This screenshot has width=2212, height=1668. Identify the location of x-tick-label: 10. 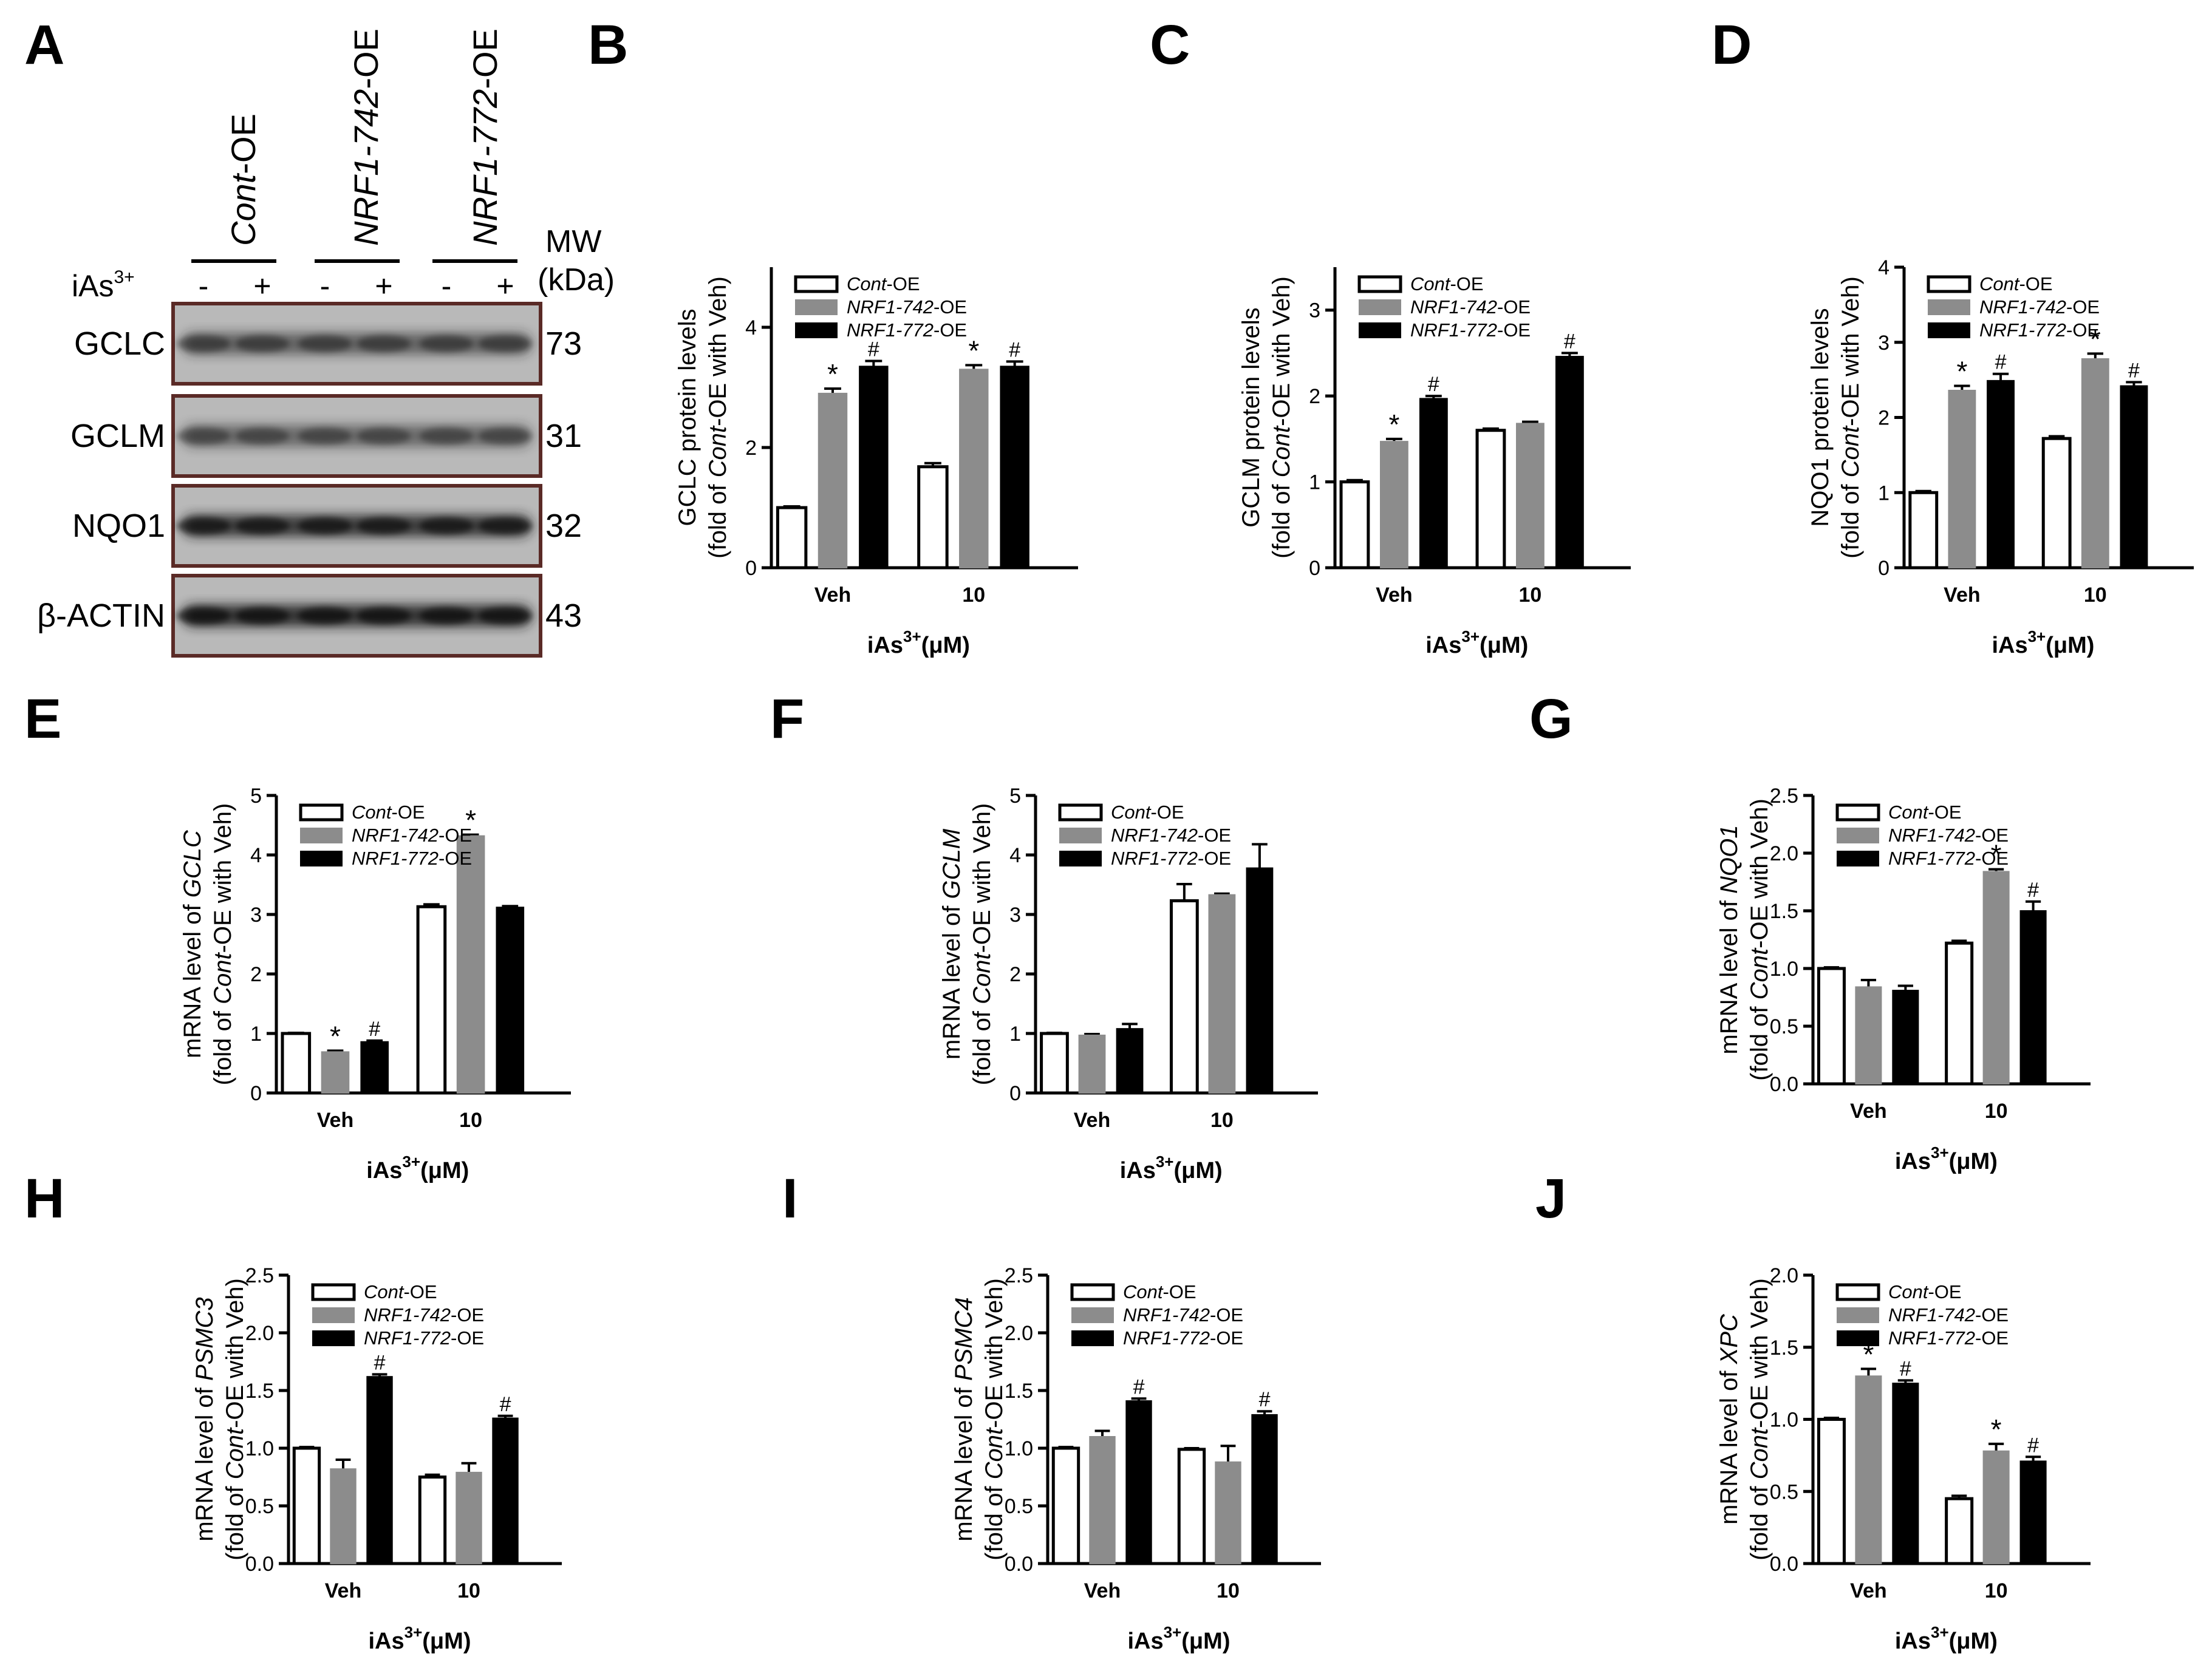
(1228, 1590).